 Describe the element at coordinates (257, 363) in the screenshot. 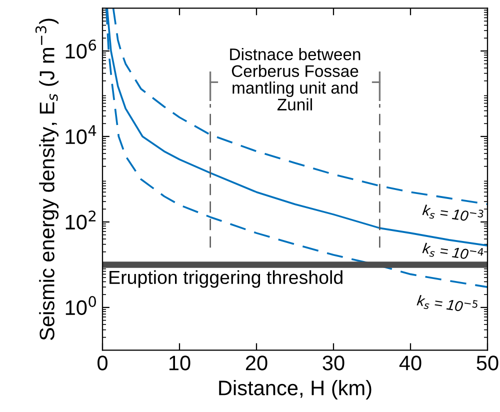

I see `x-tick-label: 20` at that location.